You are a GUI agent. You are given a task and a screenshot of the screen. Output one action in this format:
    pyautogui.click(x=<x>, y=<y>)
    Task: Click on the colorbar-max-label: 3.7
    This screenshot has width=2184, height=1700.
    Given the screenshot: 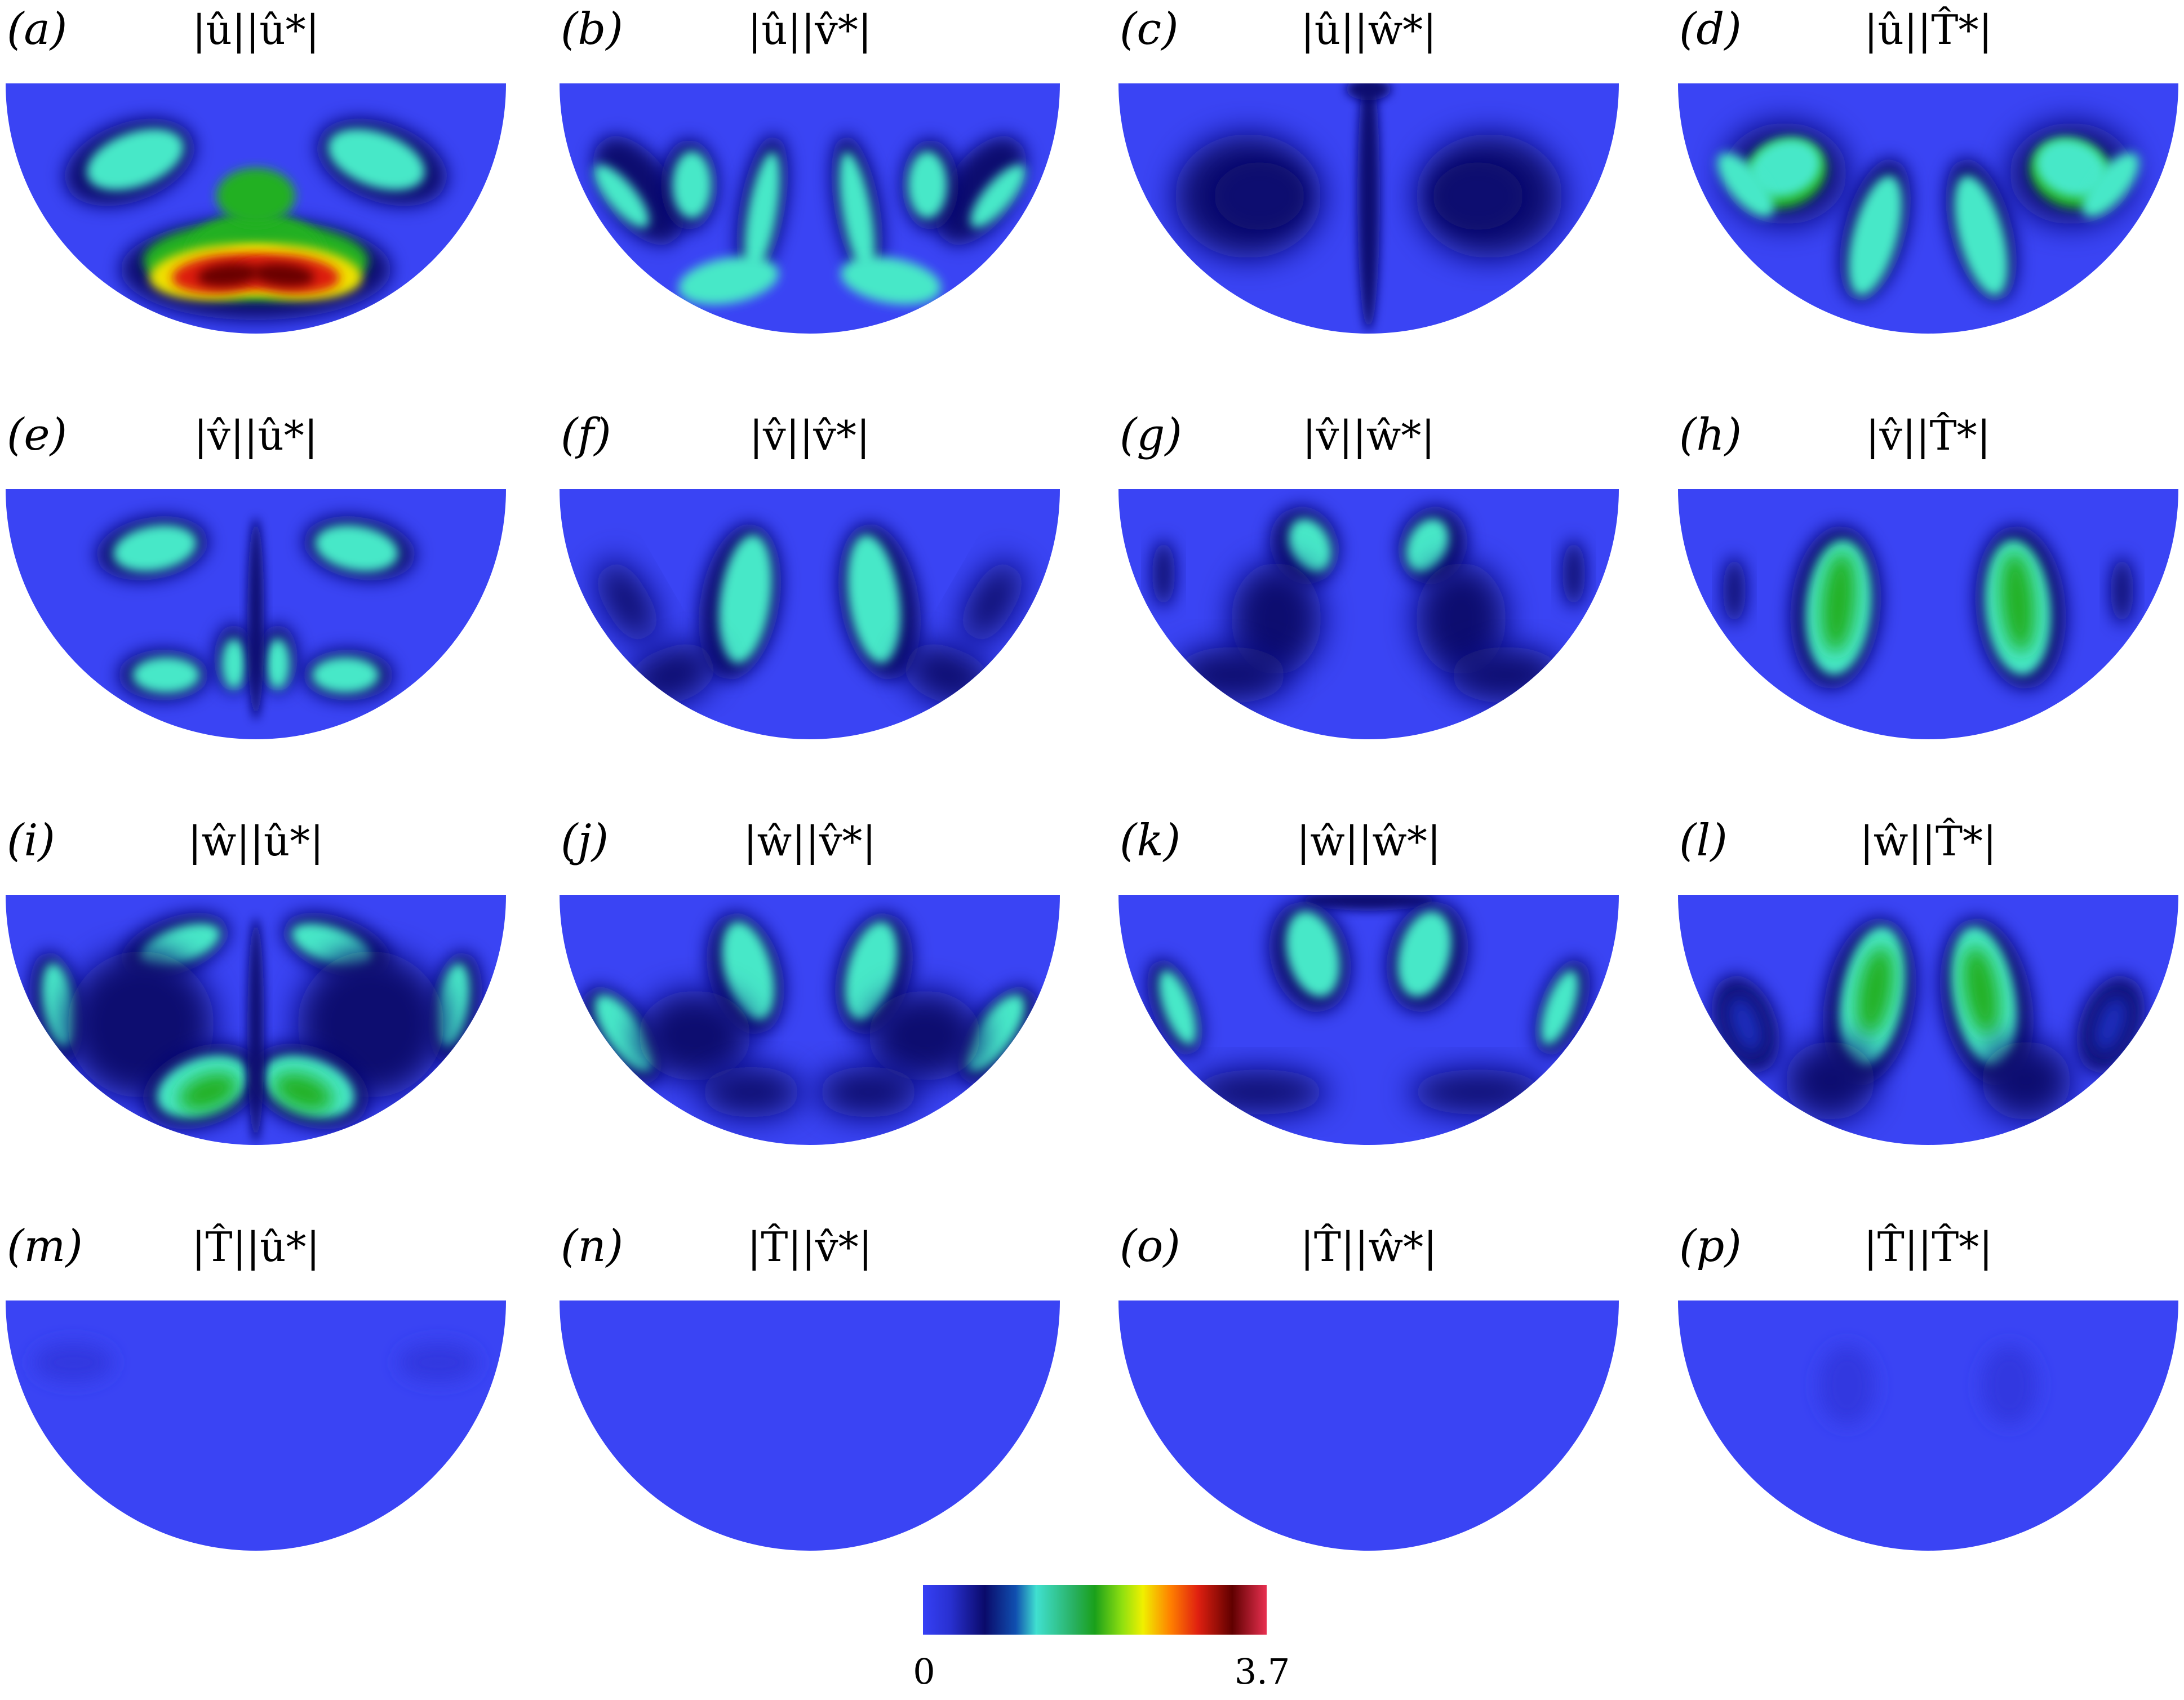 What is the action you would take?
    pyautogui.click(x=1262, y=1671)
    